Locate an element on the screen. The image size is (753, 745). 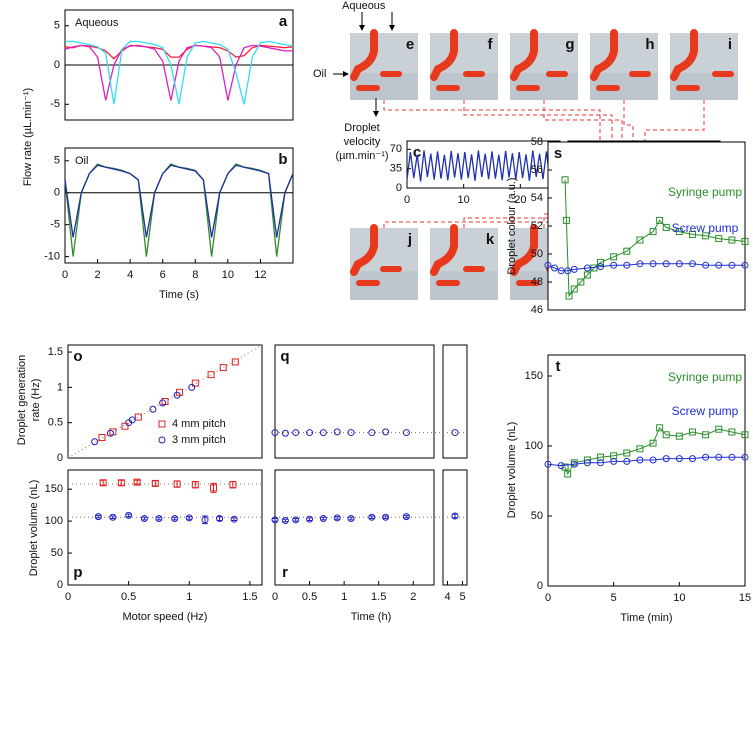
y-tick-label: 1 is located at coordinates (60, 387).